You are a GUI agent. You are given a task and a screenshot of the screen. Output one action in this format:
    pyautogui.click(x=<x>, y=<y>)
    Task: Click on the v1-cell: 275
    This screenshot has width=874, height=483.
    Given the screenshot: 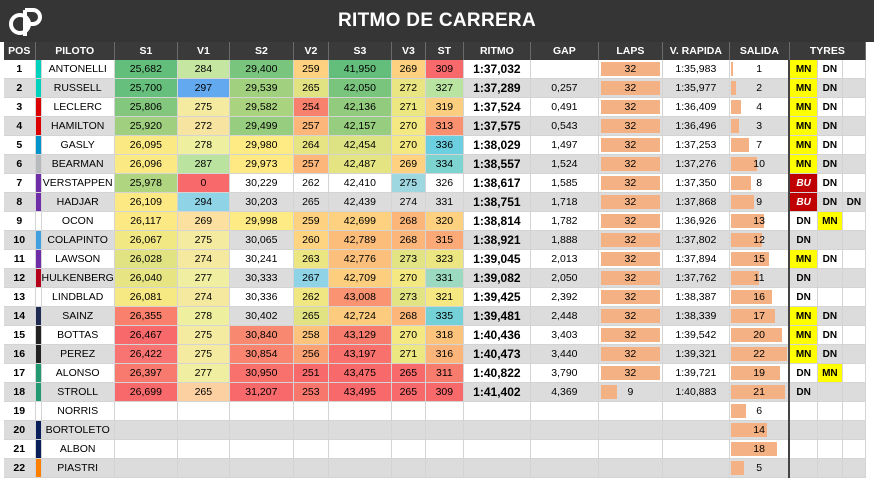 What is the action you would take?
    pyautogui.click(x=203, y=335)
    